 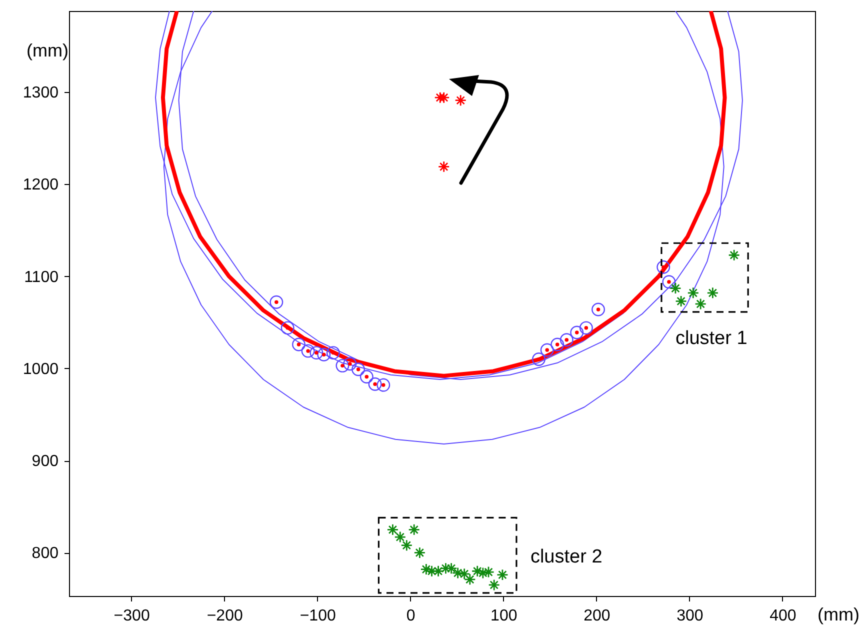 What do you see at coordinates (318, 616) in the screenshot?
I see `x-tick-label: −100` at bounding box center [318, 616].